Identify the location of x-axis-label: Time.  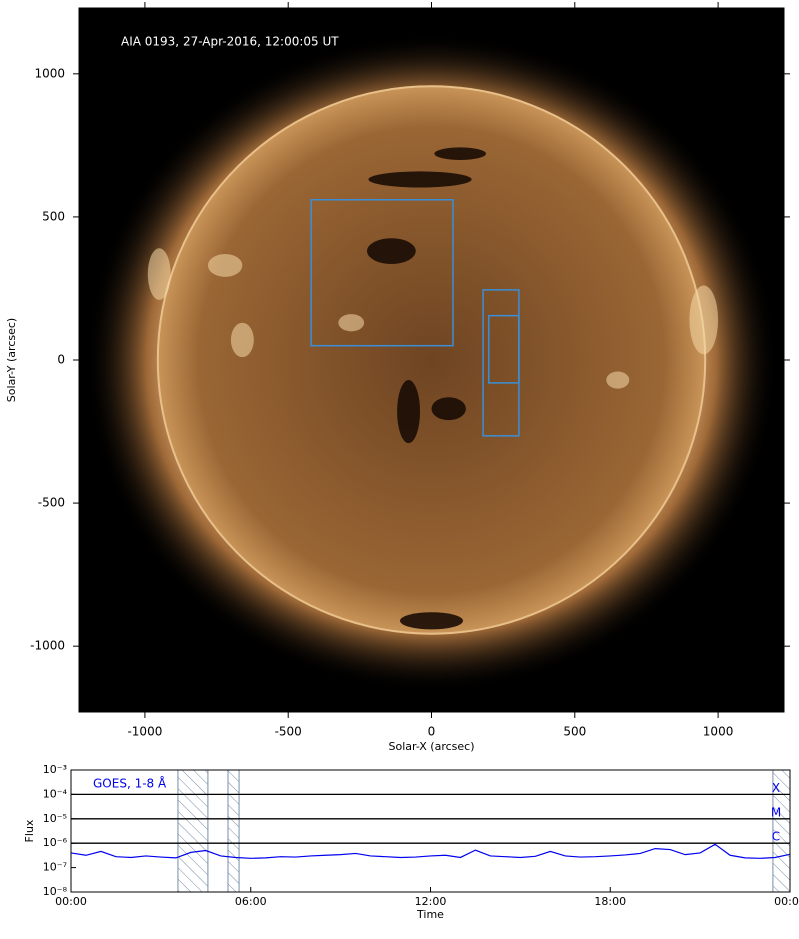
(430, 914).